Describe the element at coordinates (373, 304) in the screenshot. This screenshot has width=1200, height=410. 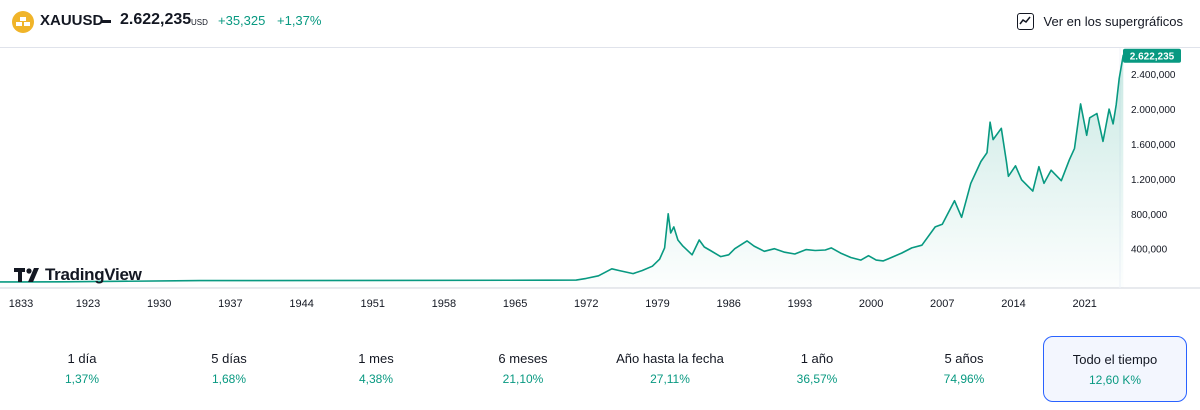
I see `x-tick-label: 1951` at that location.